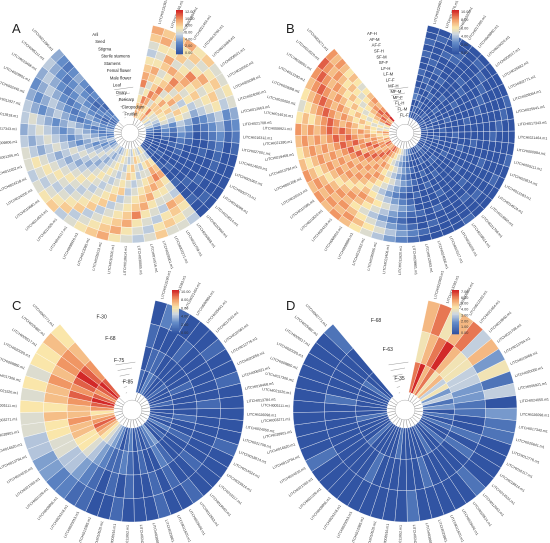 Image resolution: width=550 pixels, height=543 pixels. What do you see at coordinates (247, 470) in the screenshot?
I see `gene-label: LITCHI014524.m1` at bounding box center [247, 470].